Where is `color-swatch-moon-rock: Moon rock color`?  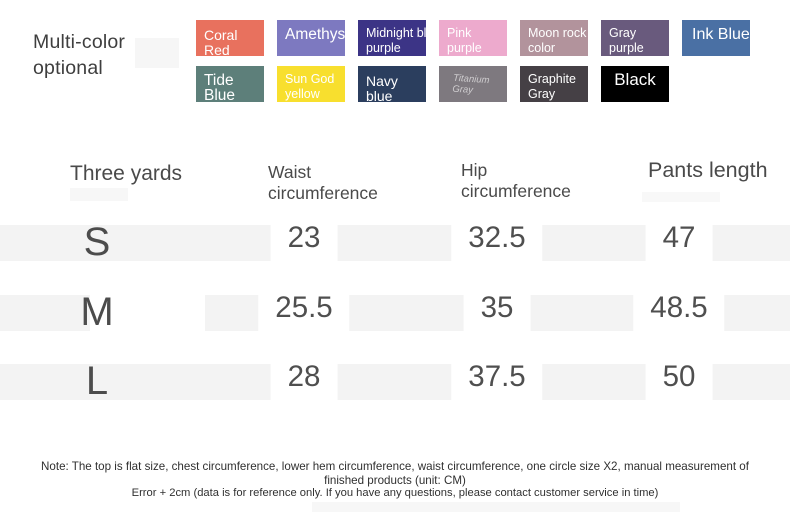 color-swatch-moon-rock: Moon rock color is located at coordinates (554, 38).